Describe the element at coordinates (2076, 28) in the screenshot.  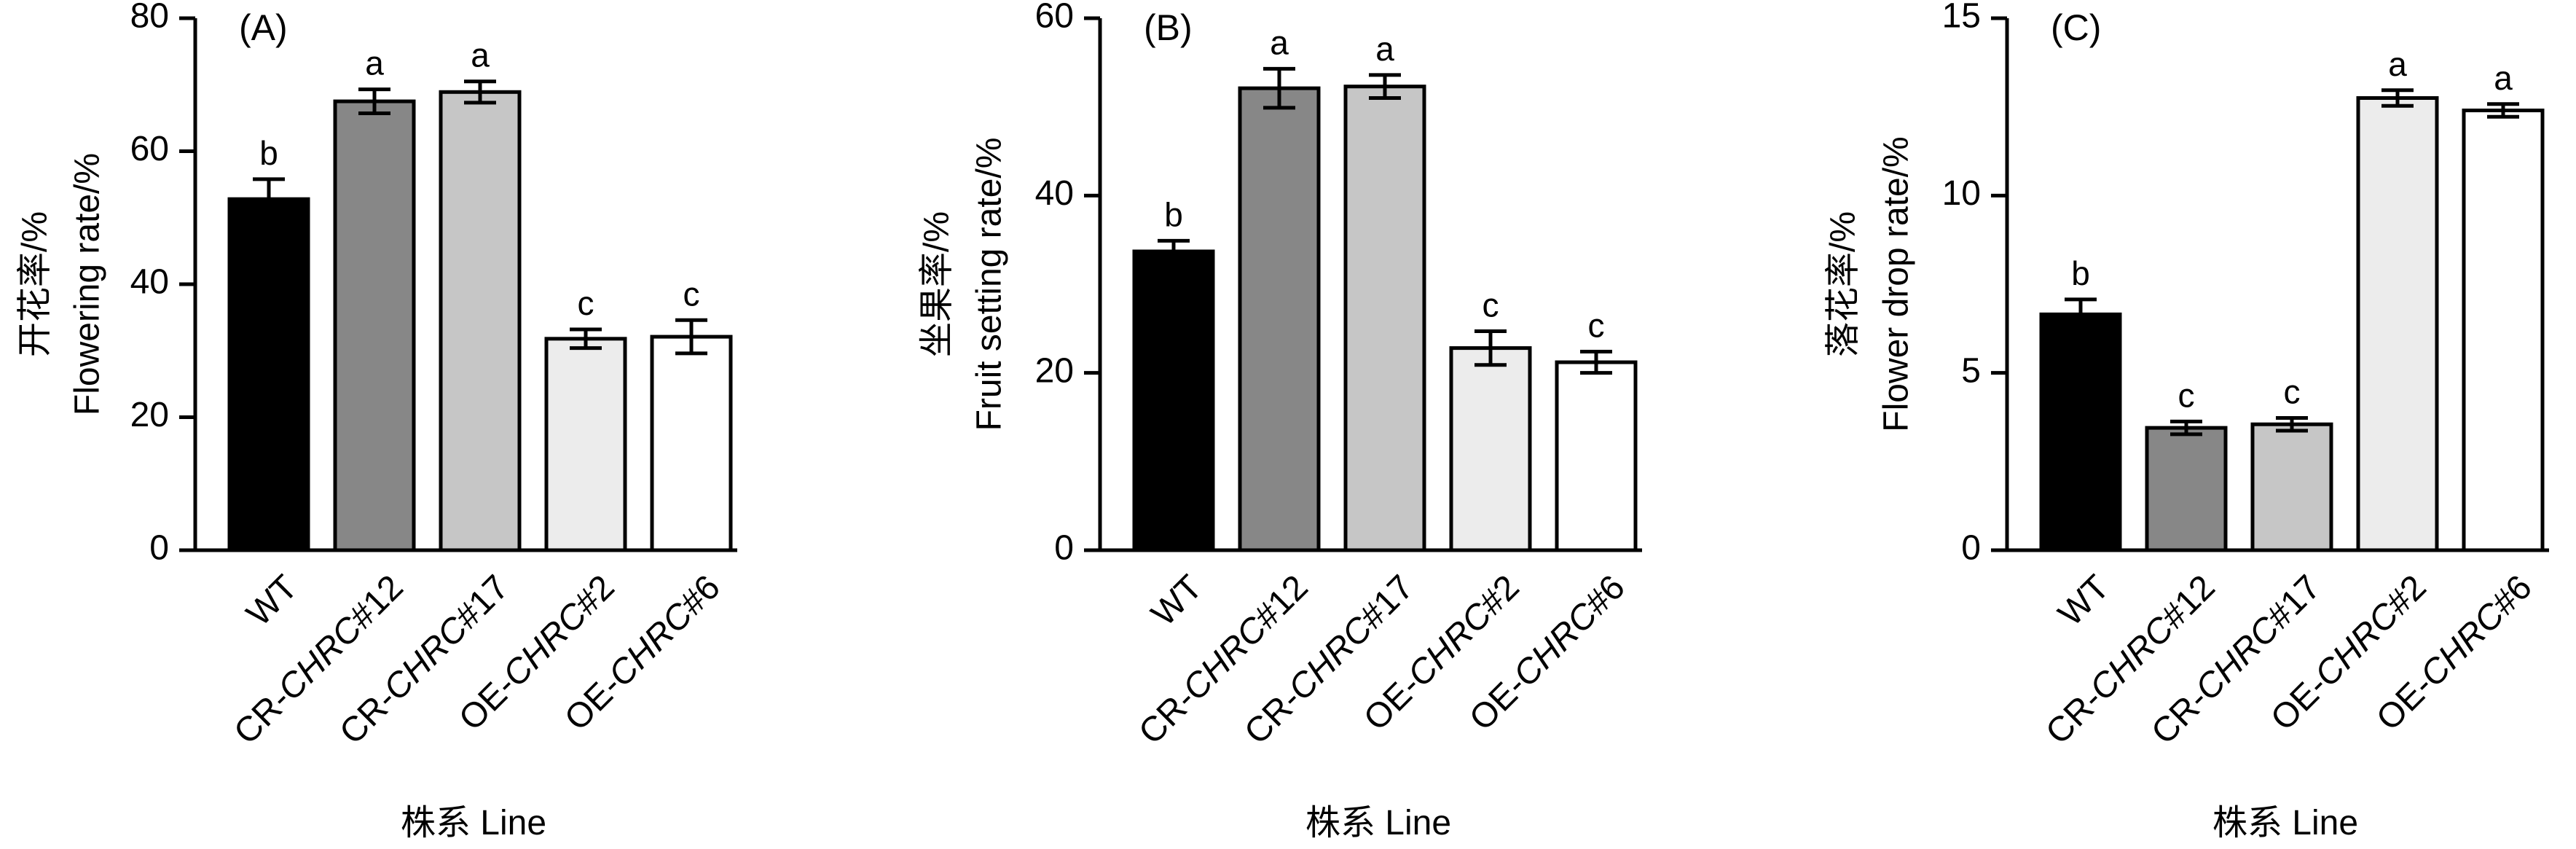
I see `panel-label: (C)` at that location.